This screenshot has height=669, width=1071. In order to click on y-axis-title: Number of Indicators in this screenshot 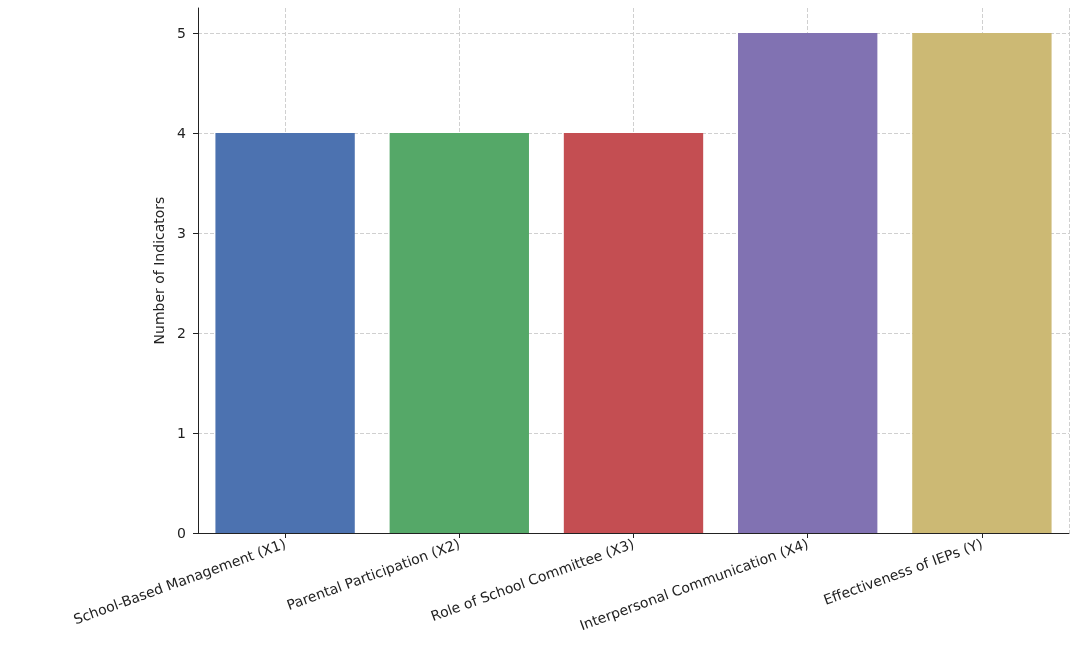, I will do `click(159, 270)`.